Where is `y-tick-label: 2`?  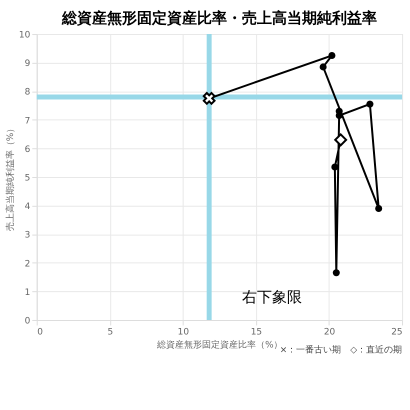 y-tick-label: 2 is located at coordinates (27, 264).